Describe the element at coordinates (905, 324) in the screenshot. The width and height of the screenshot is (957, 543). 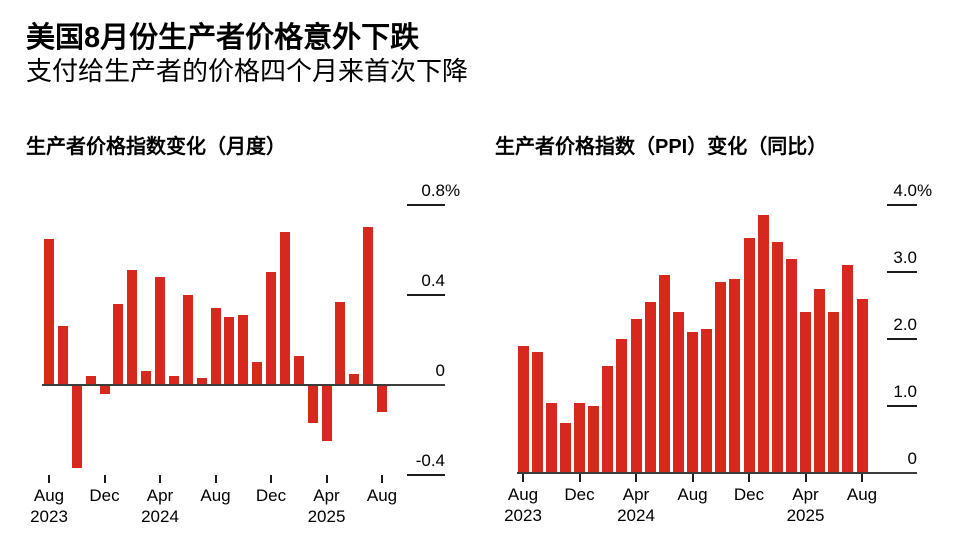
I see `y-axis-label: 2.0` at that location.